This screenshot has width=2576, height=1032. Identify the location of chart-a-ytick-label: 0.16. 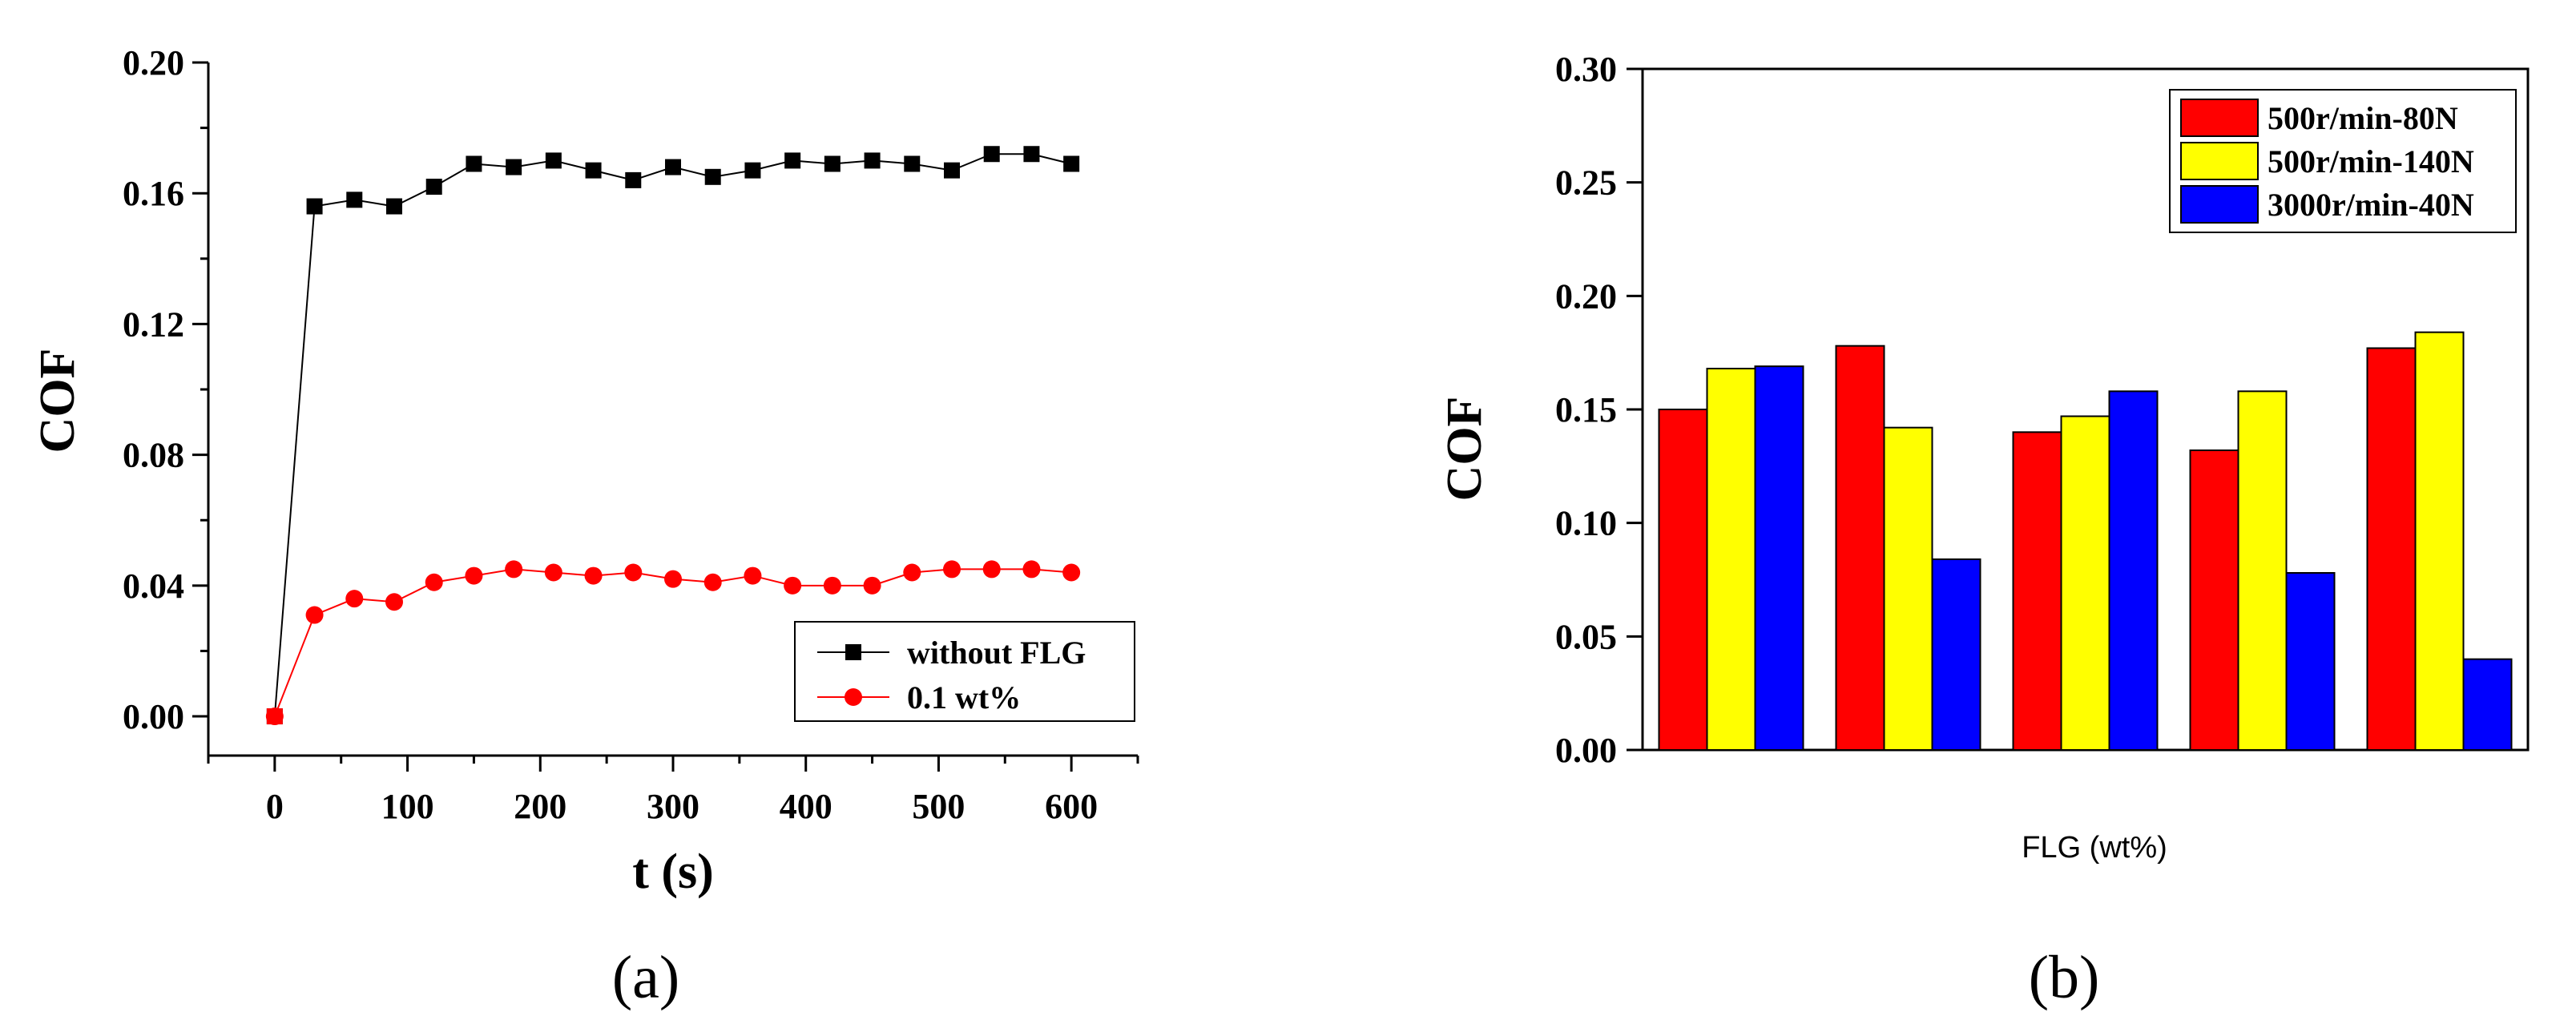
(153, 193).